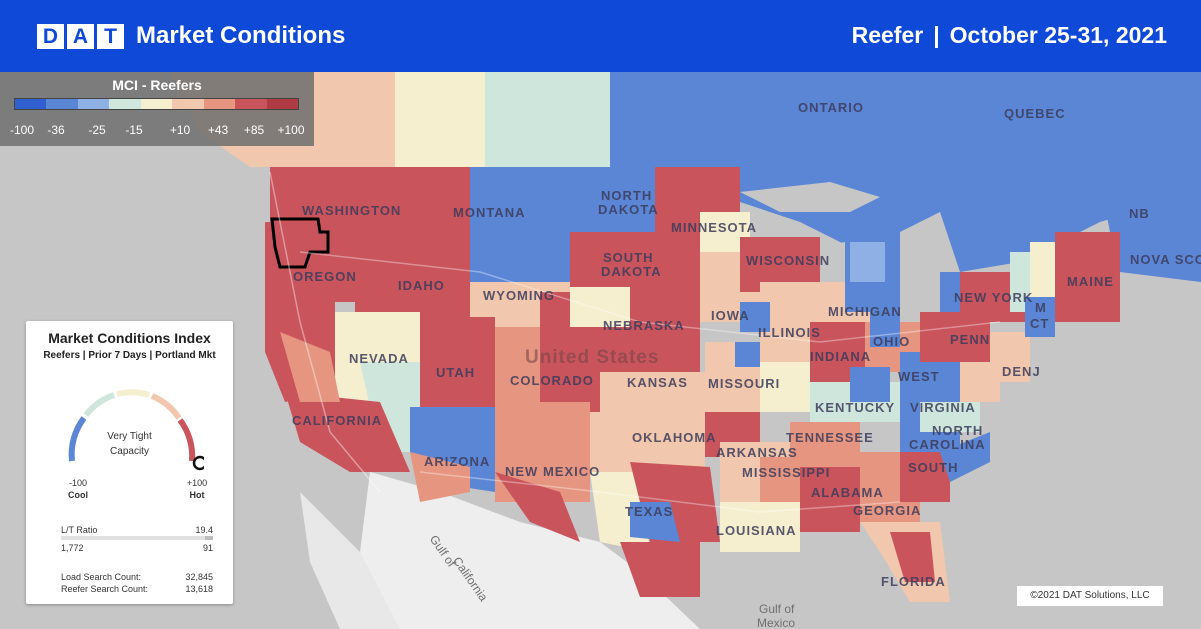 Image resolution: width=1201 pixels, height=629 pixels. Describe the element at coordinates (865, 311) in the screenshot. I see `label-michigan: MICHIGAN` at that location.